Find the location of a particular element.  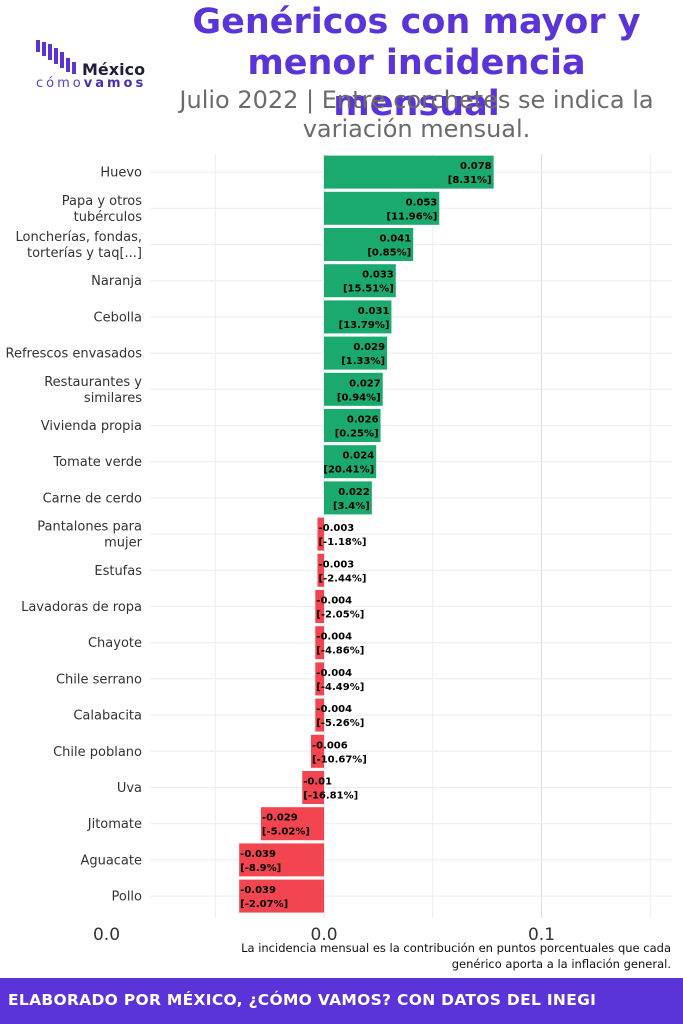

category-label: Chile poblano is located at coordinates (97, 752).